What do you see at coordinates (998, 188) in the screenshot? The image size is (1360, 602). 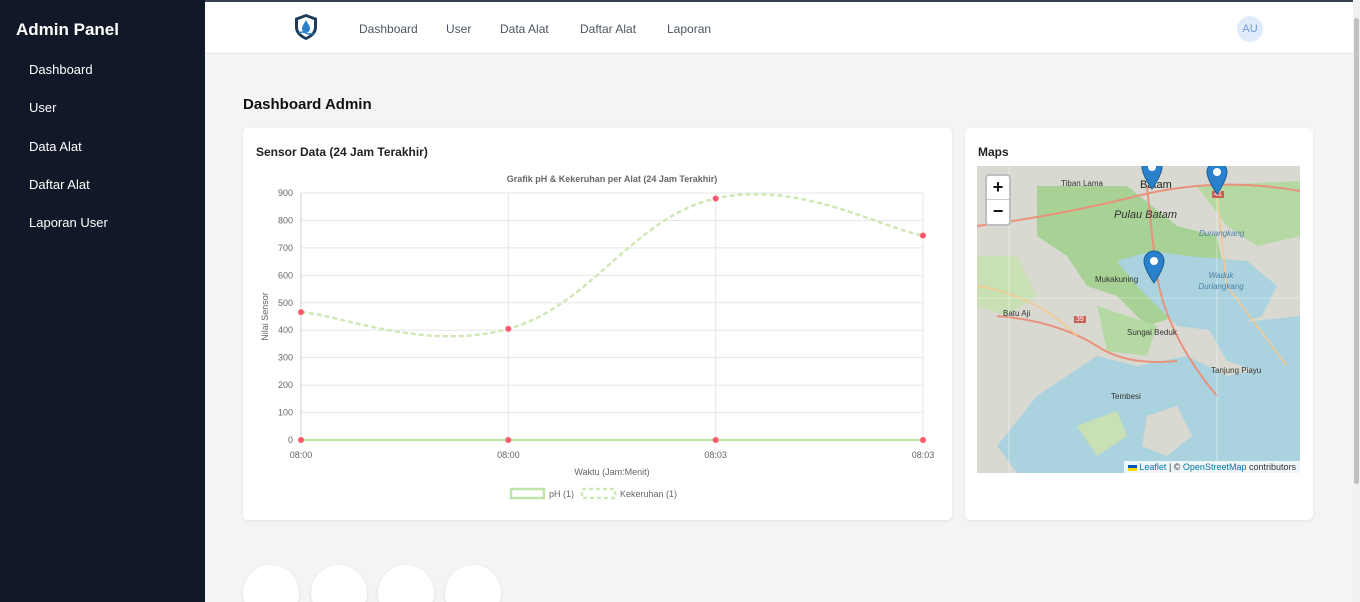 I see `zoom-in-button: +` at bounding box center [998, 188].